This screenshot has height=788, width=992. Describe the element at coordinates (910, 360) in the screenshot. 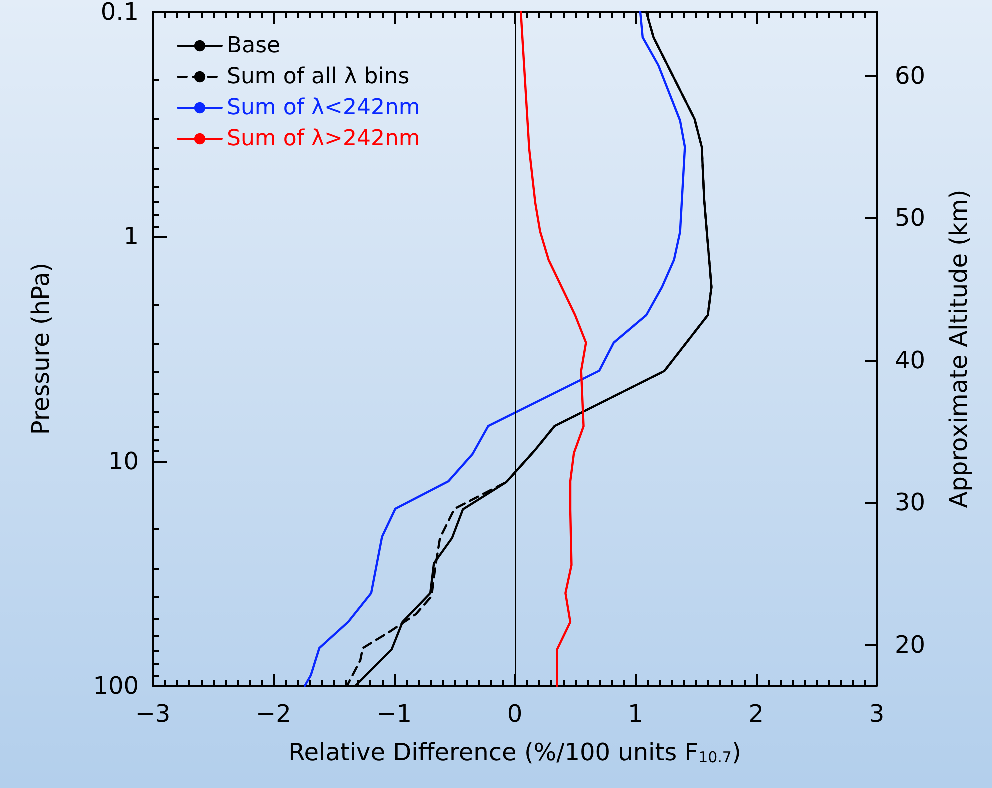

I see `y2-tick-label: 40` at that location.